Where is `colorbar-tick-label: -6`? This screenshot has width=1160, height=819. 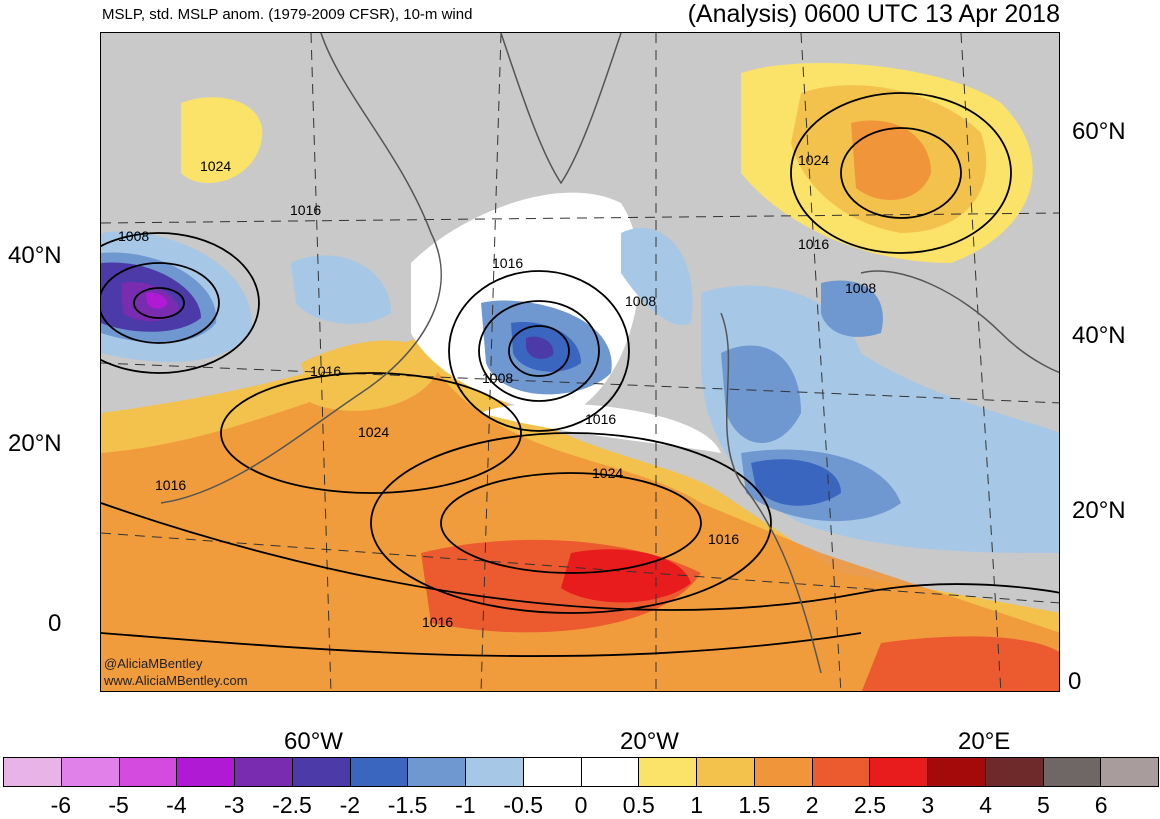 colorbar-tick-label: -6 is located at coordinates (61, 805).